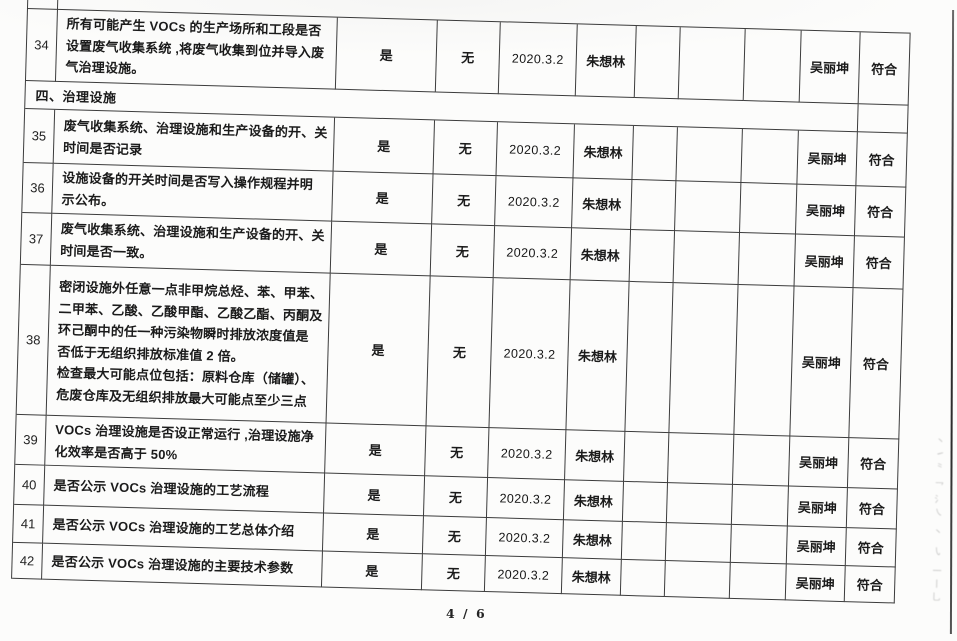  I want to click on row-number: 41, so click(29, 524).